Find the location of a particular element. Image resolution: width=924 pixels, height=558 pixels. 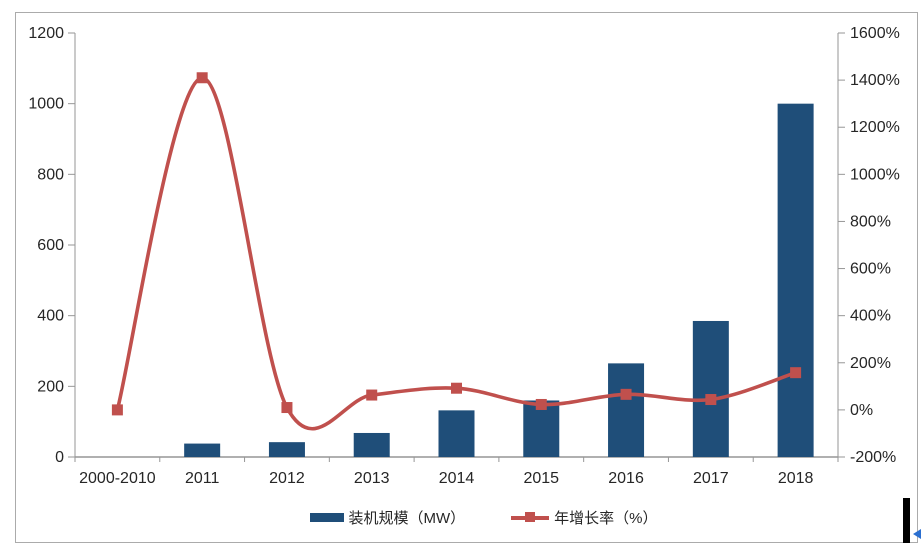

bar-2016 is located at coordinates (626, 410).